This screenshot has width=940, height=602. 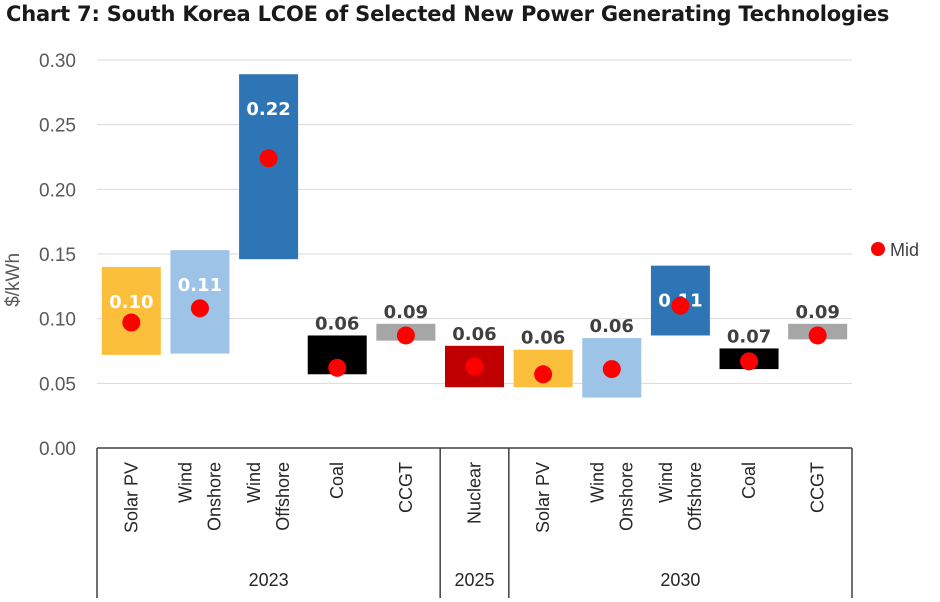 What do you see at coordinates (878, 249) in the screenshot?
I see `legend-marker` at bounding box center [878, 249].